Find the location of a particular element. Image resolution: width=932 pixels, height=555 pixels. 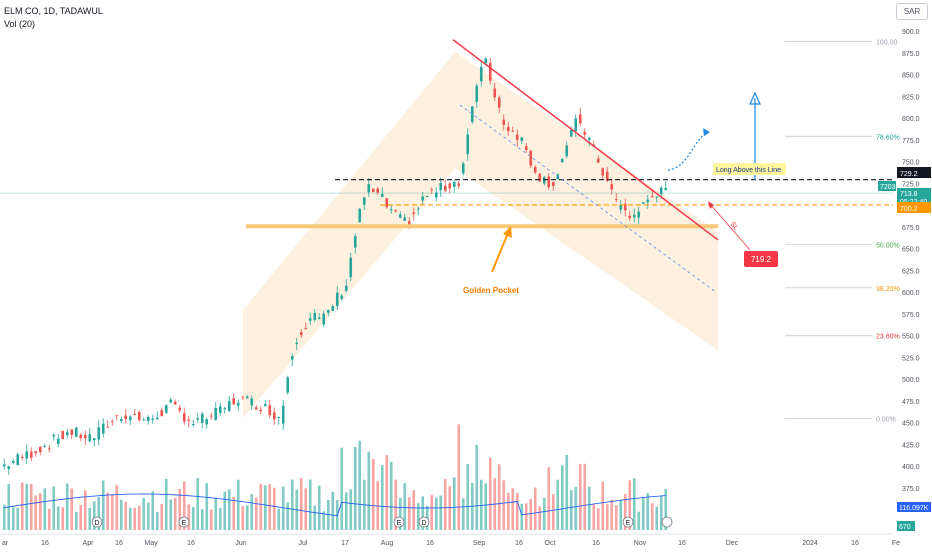

x-tick-13: Oct is located at coordinates (550, 543).